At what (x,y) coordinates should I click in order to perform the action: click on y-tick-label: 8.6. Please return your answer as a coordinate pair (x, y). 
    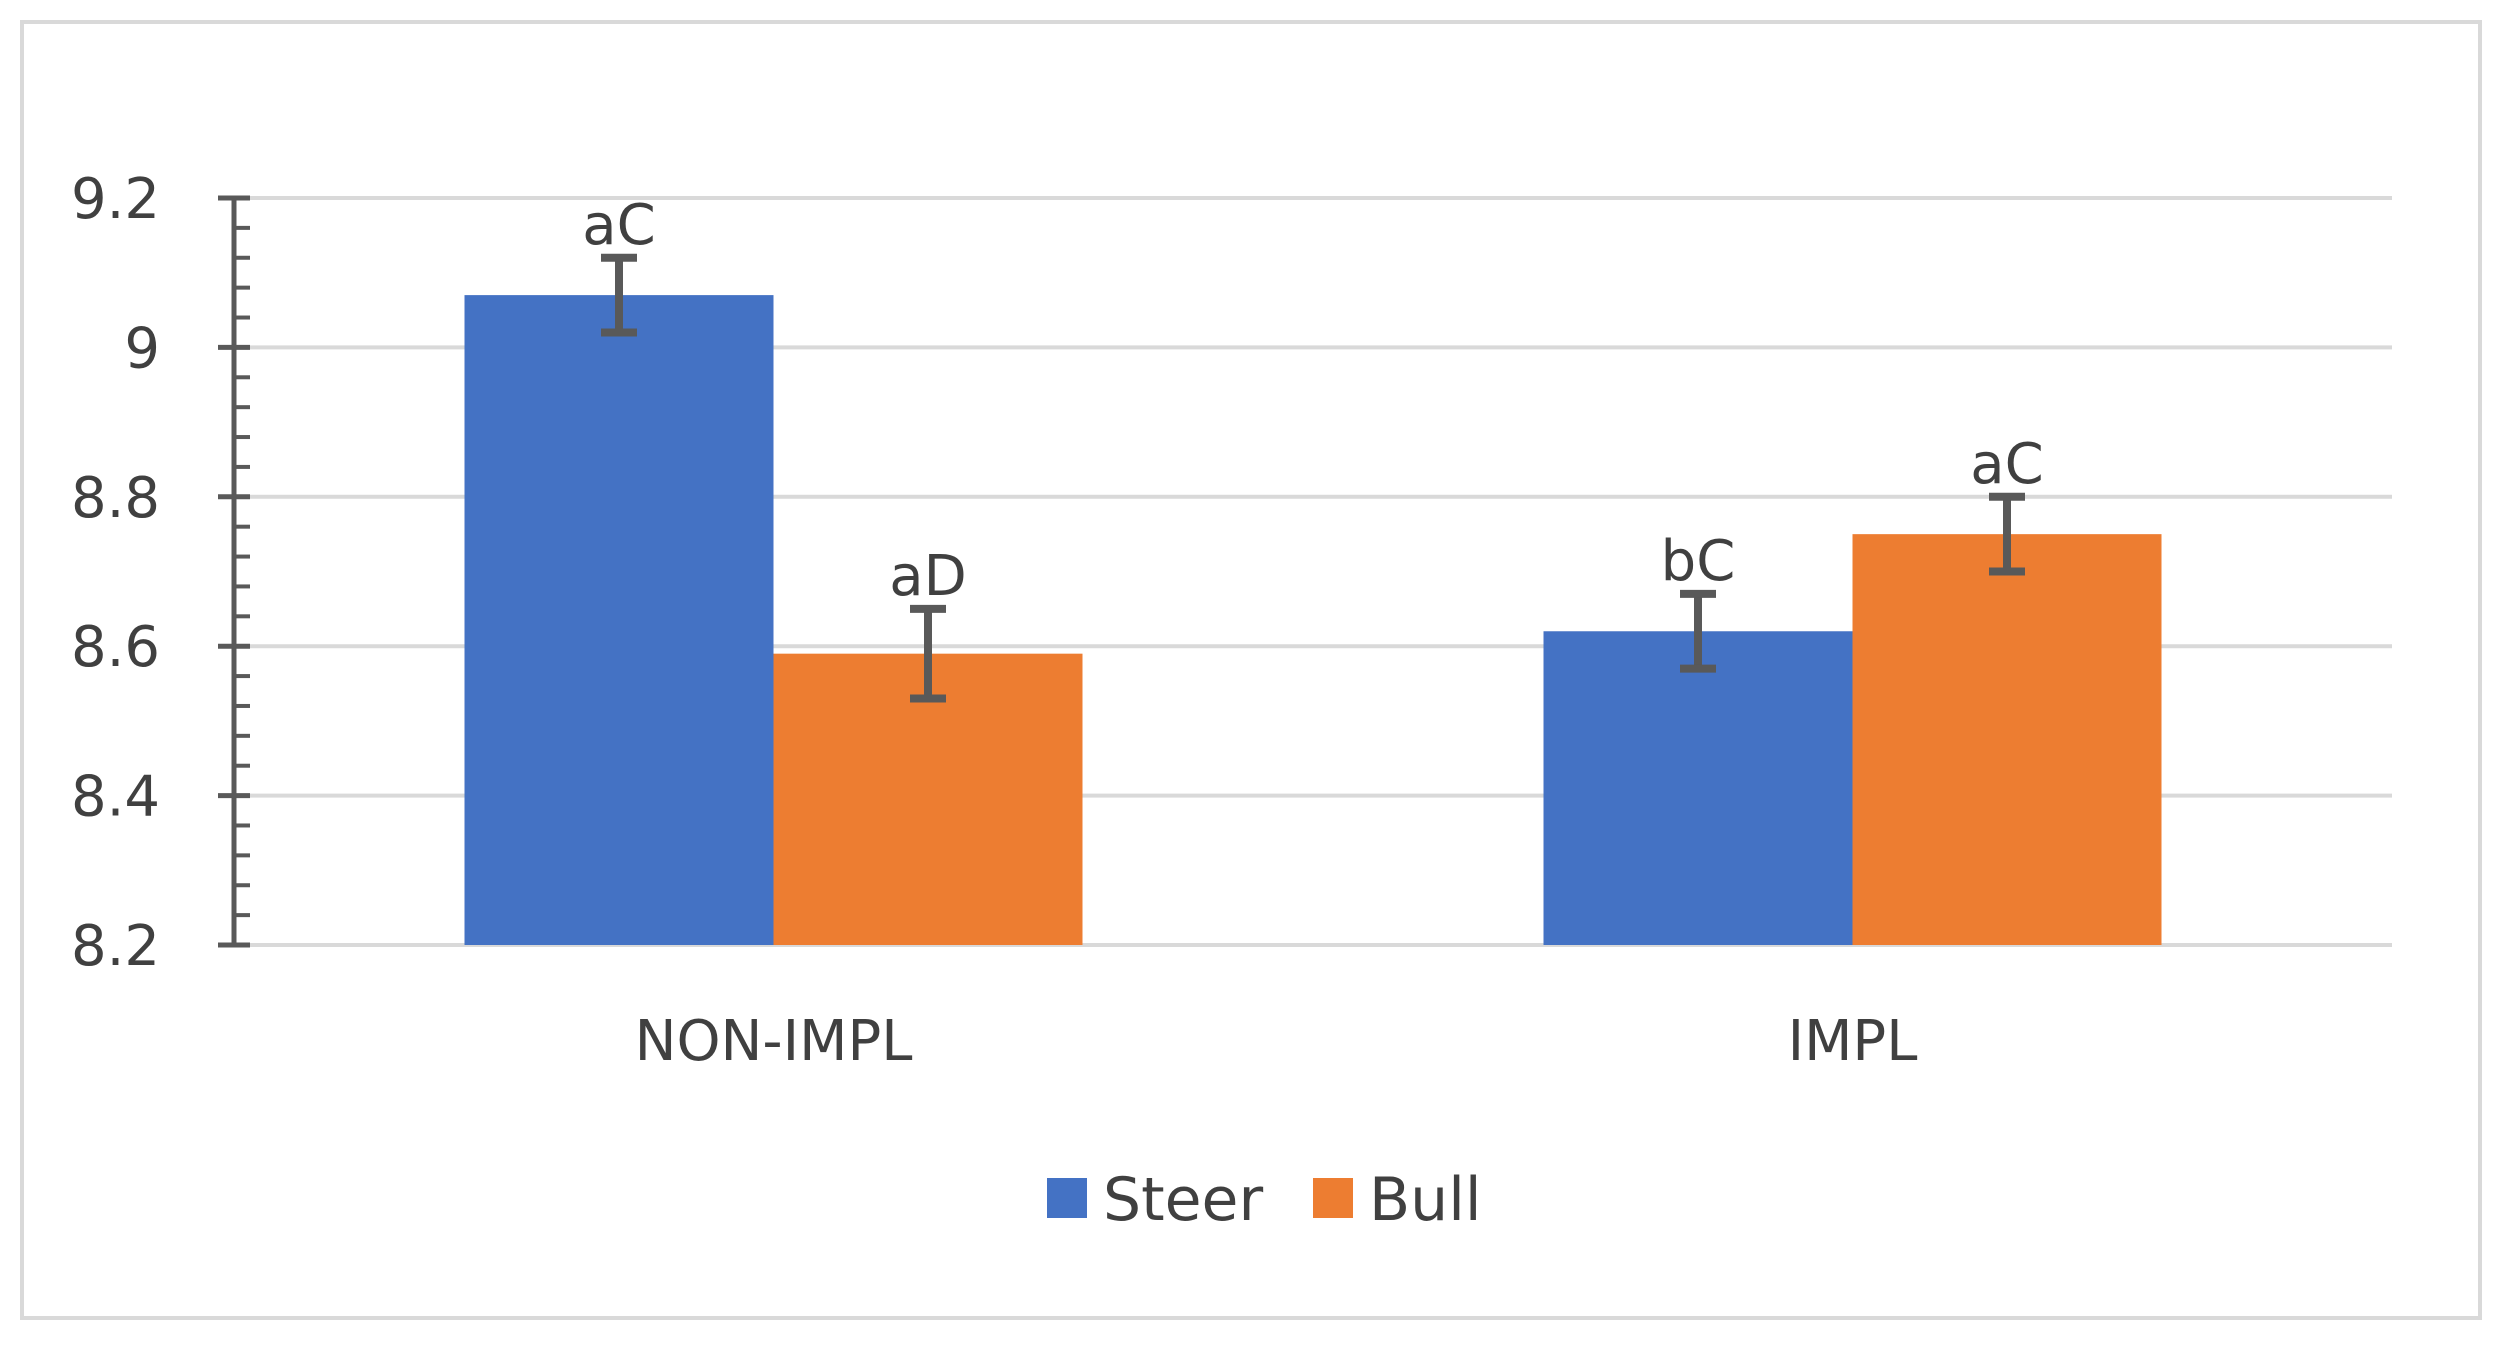
    Looking at the image, I should click on (115, 647).